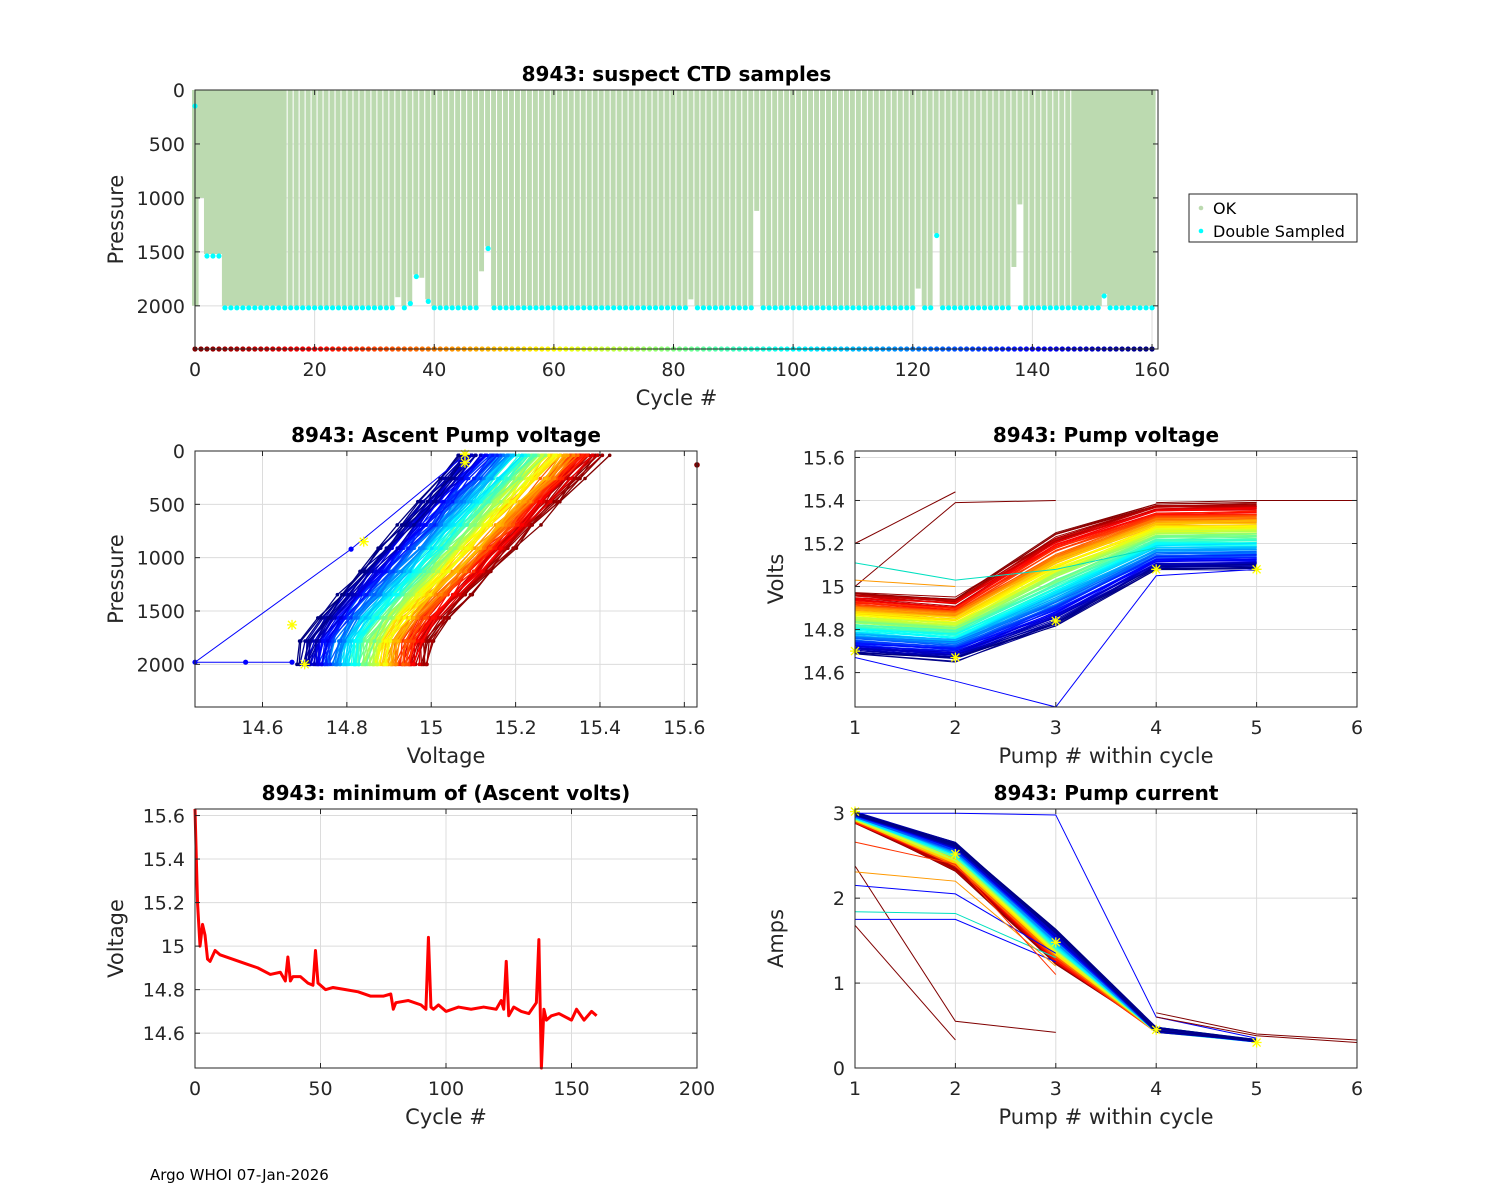 This screenshot has width=1500, height=1200. Describe the element at coordinates (855, 728) in the screenshot. I see `x-tick-label: 1` at that location.